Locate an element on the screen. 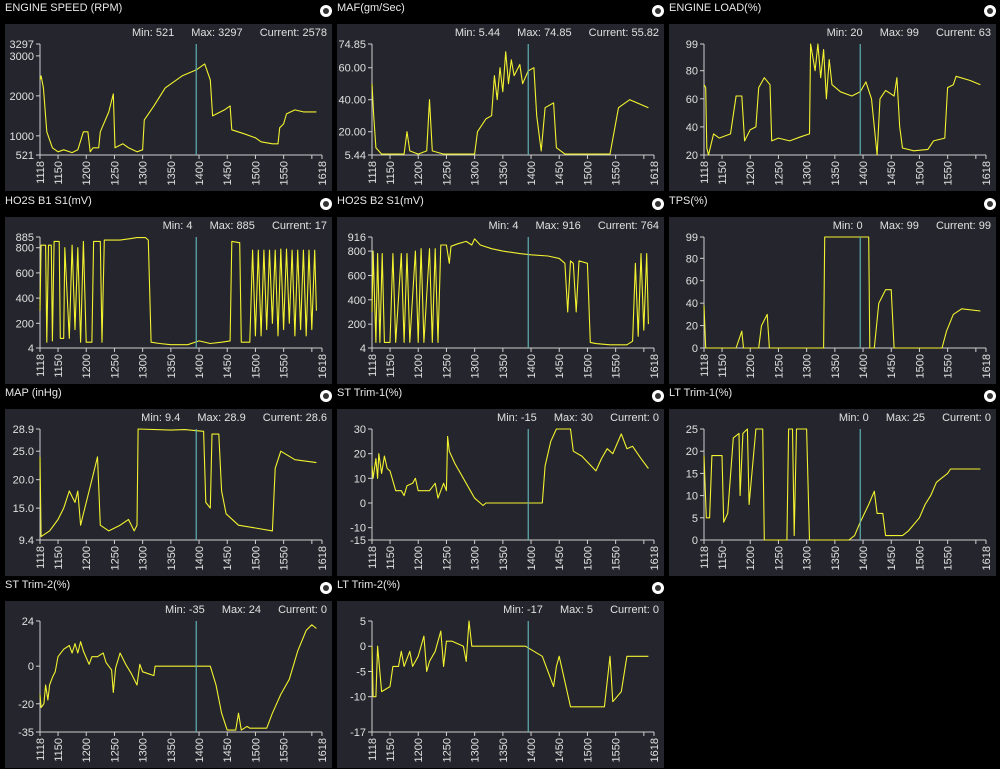 The image size is (1000, 769). current-value: 17 is located at coordinates (320, 226).